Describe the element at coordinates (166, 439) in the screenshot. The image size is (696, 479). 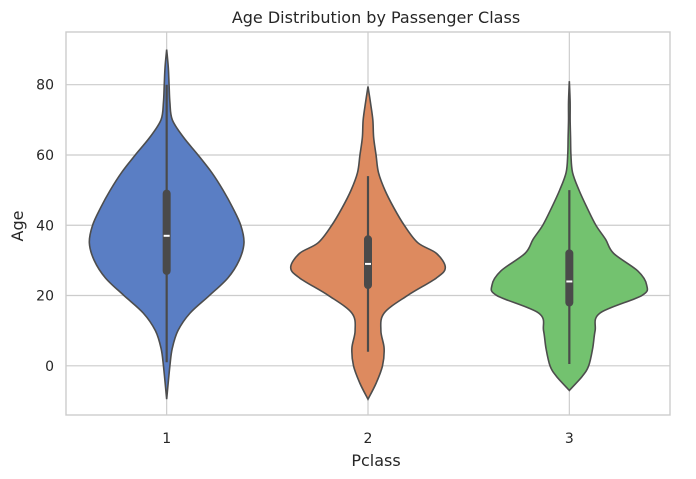
I see `x-tick-label-1: 1` at that location.